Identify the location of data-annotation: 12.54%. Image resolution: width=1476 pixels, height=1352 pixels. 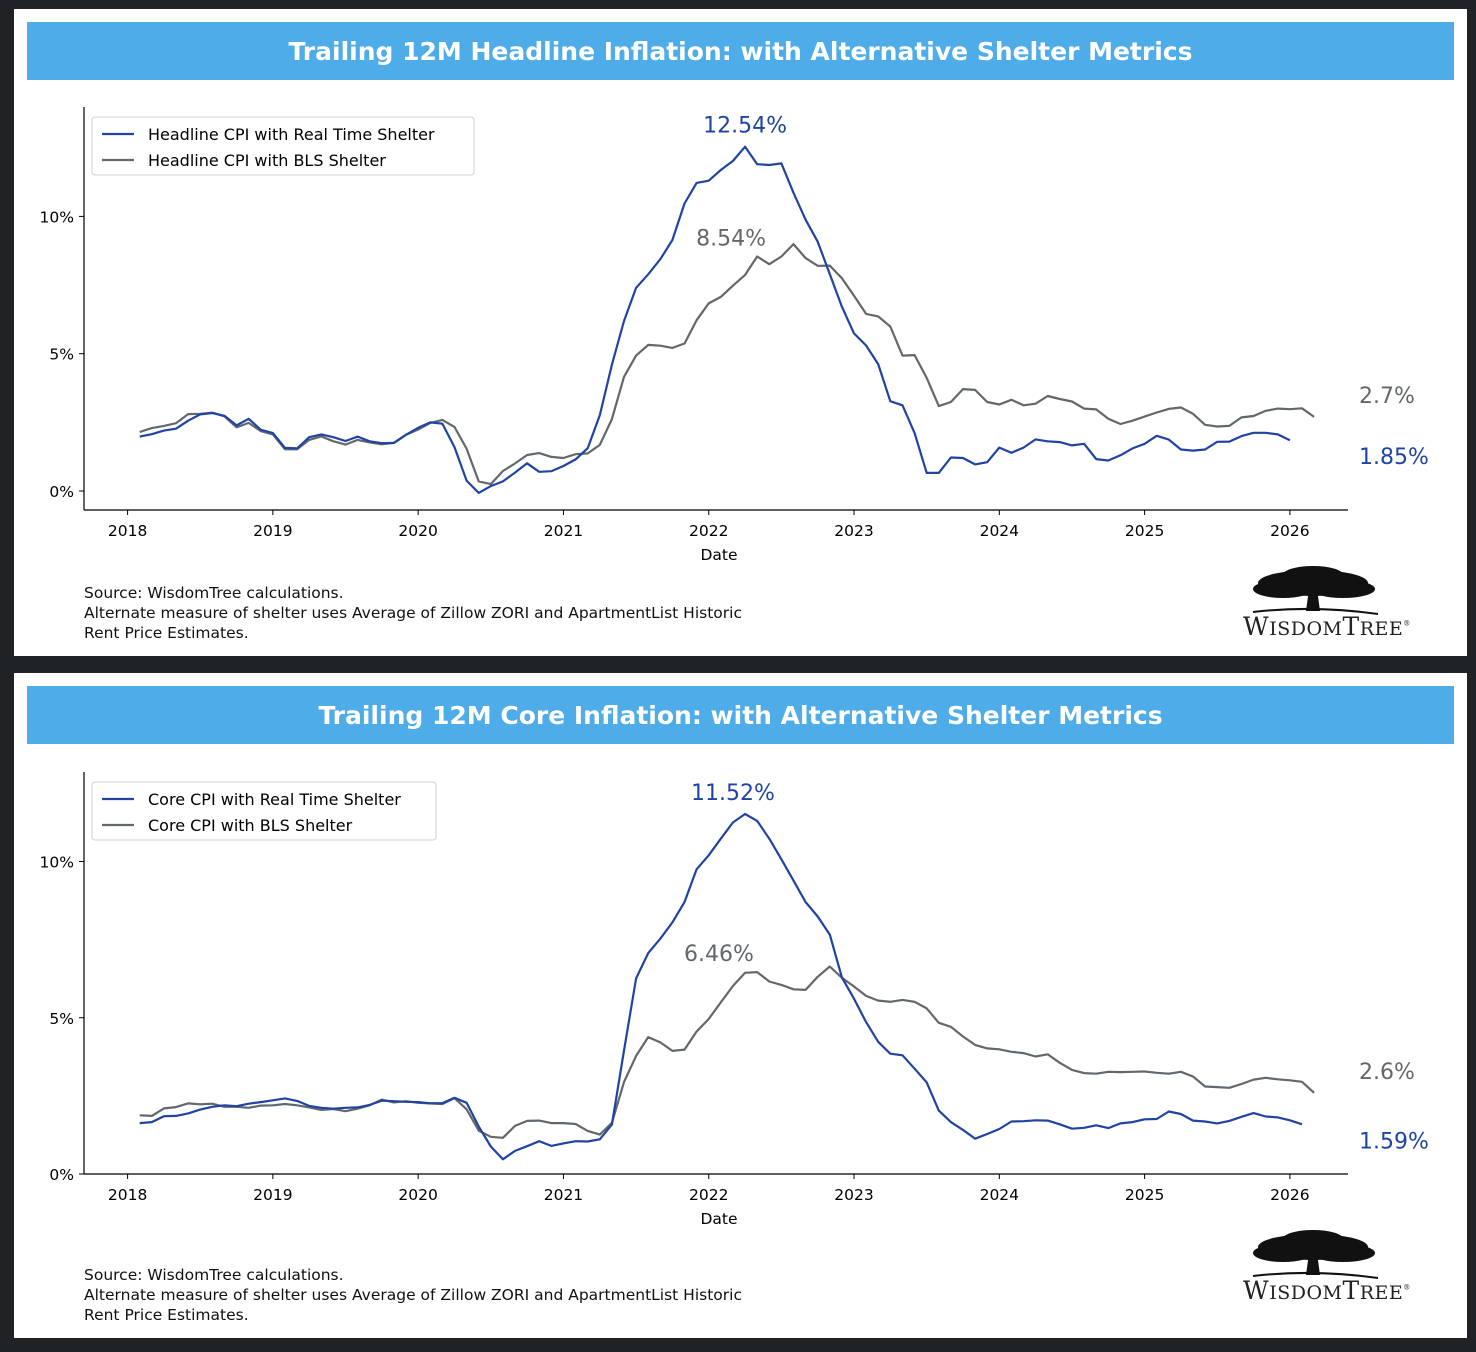
(745, 126).